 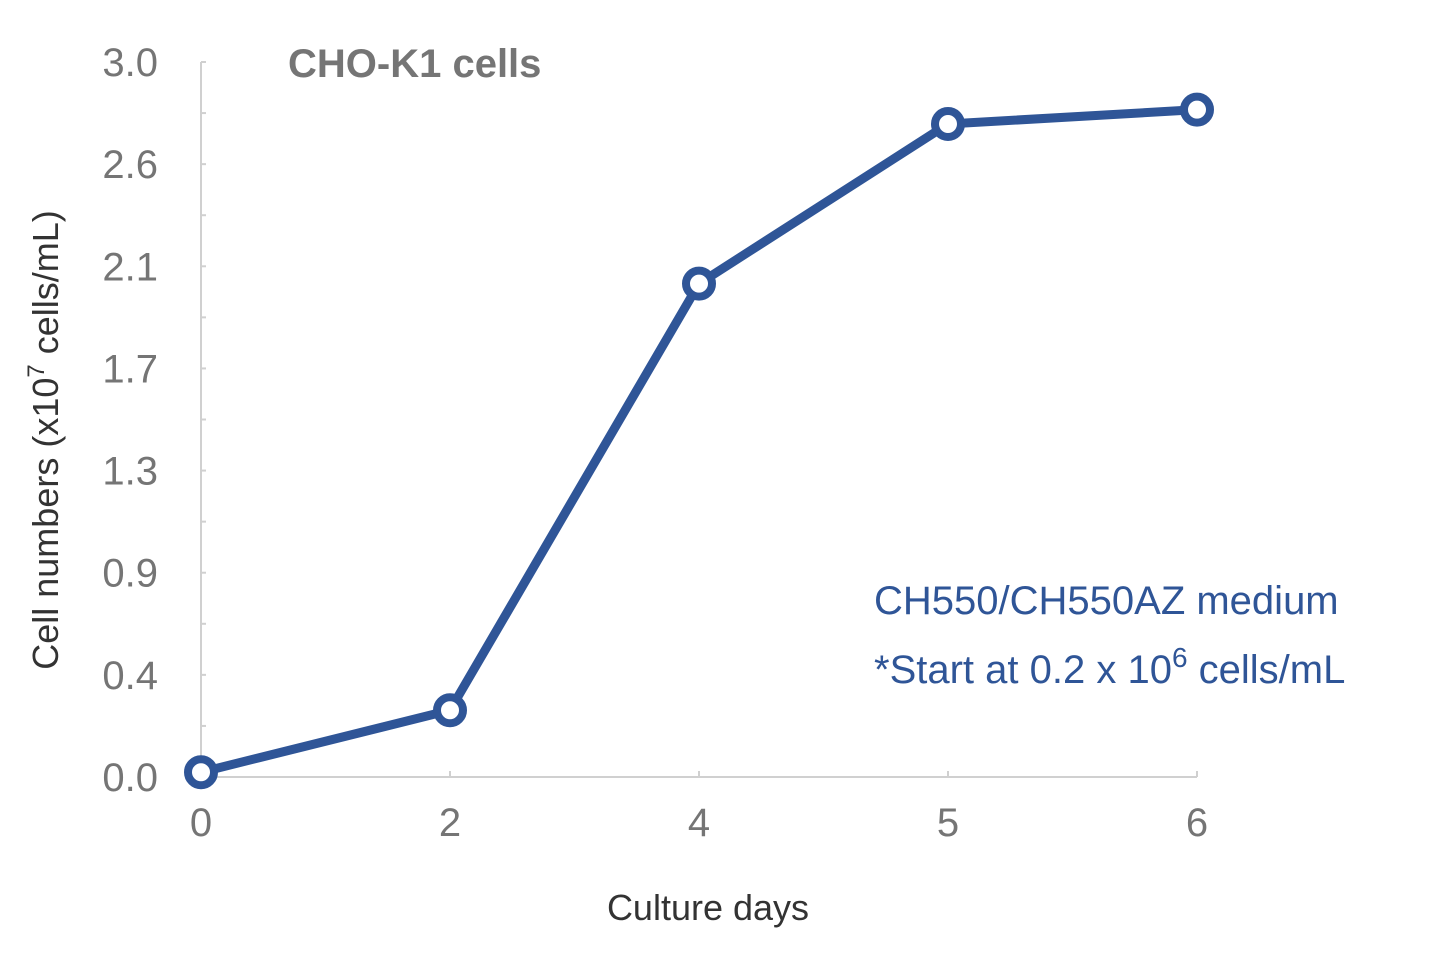 I want to click on y-tick-label: 1.3, so click(x=130, y=472).